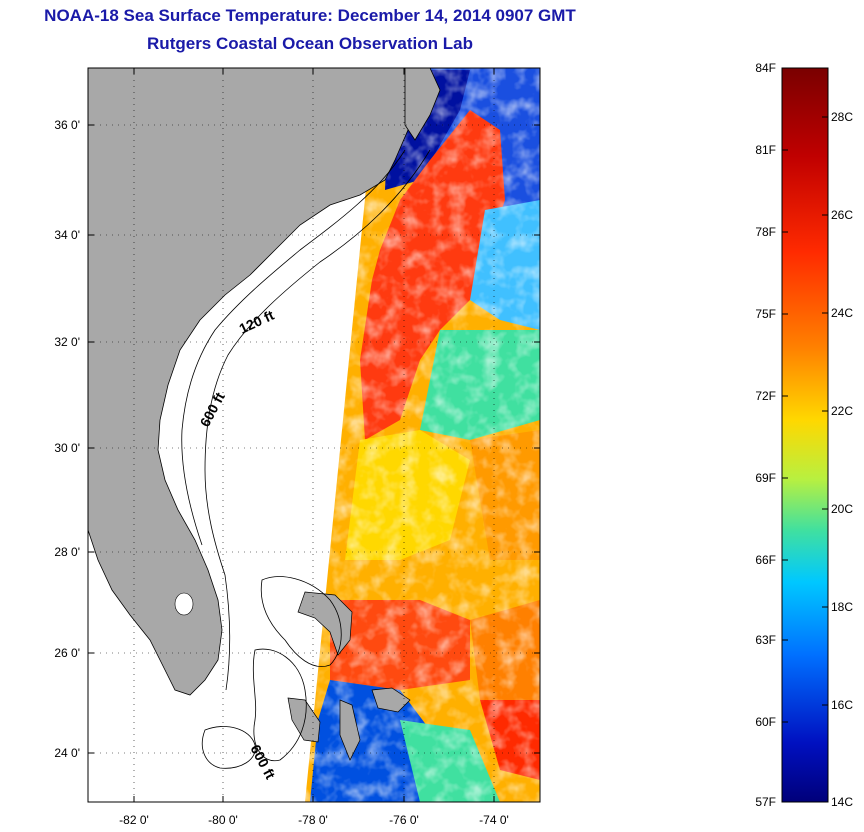 The image size is (864, 832). What do you see at coordinates (67, 552) in the screenshot?
I see `lat-label: 28 0'` at bounding box center [67, 552].